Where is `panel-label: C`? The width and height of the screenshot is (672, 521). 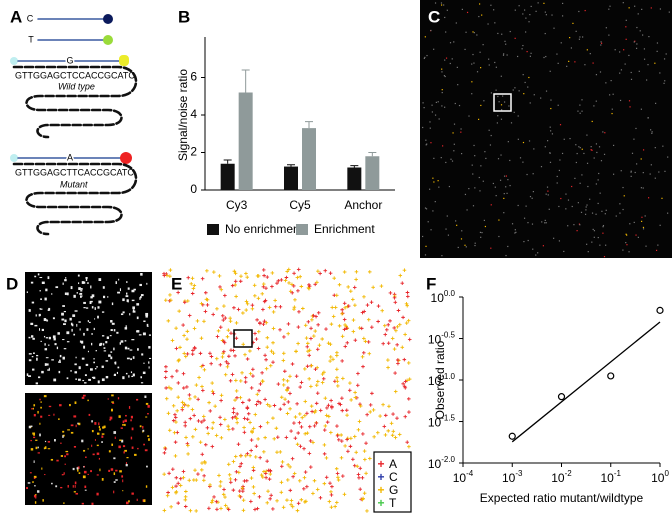
panel-label: C is located at coordinates (434, 16).